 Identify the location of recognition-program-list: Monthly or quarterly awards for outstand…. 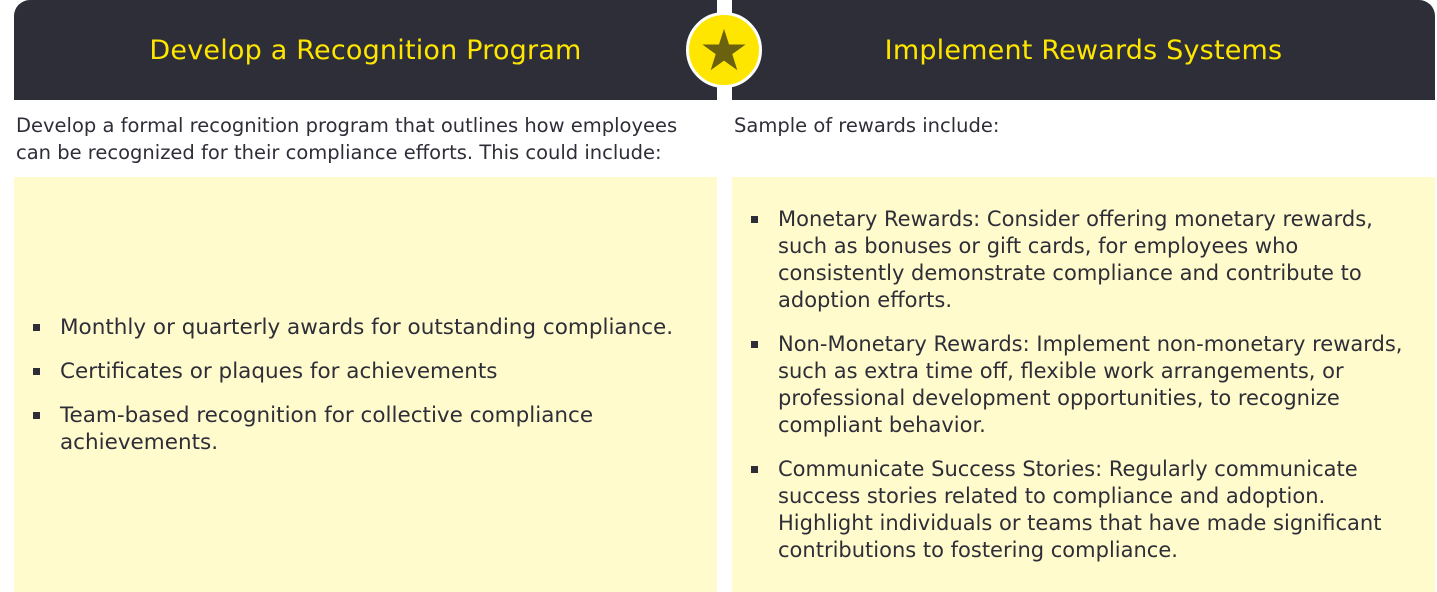
(367, 385).